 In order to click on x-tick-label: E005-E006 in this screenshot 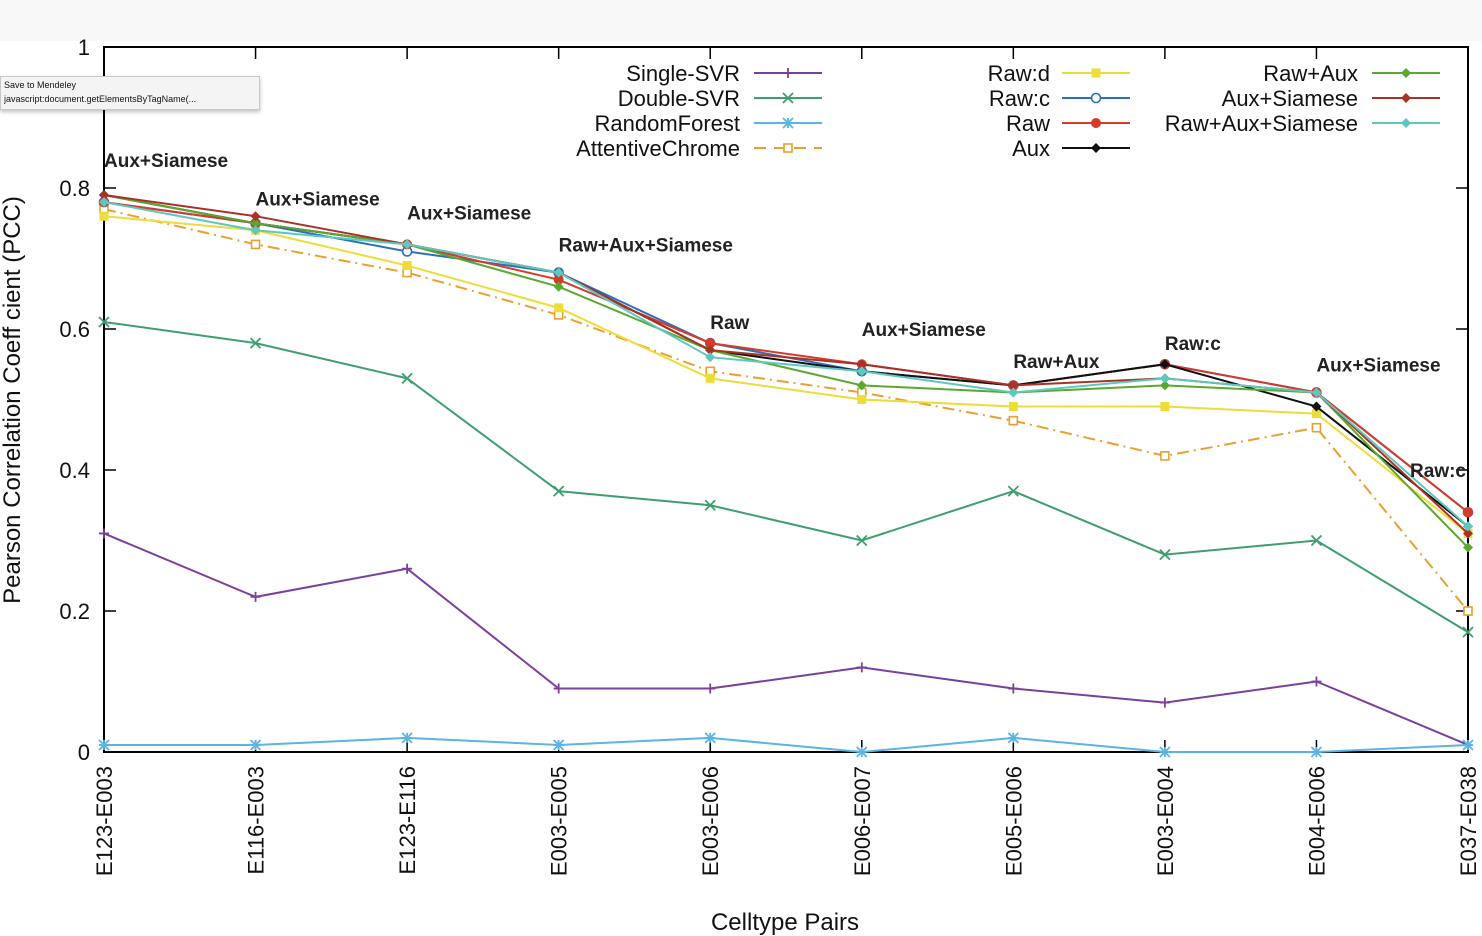, I will do `click(1013, 821)`.